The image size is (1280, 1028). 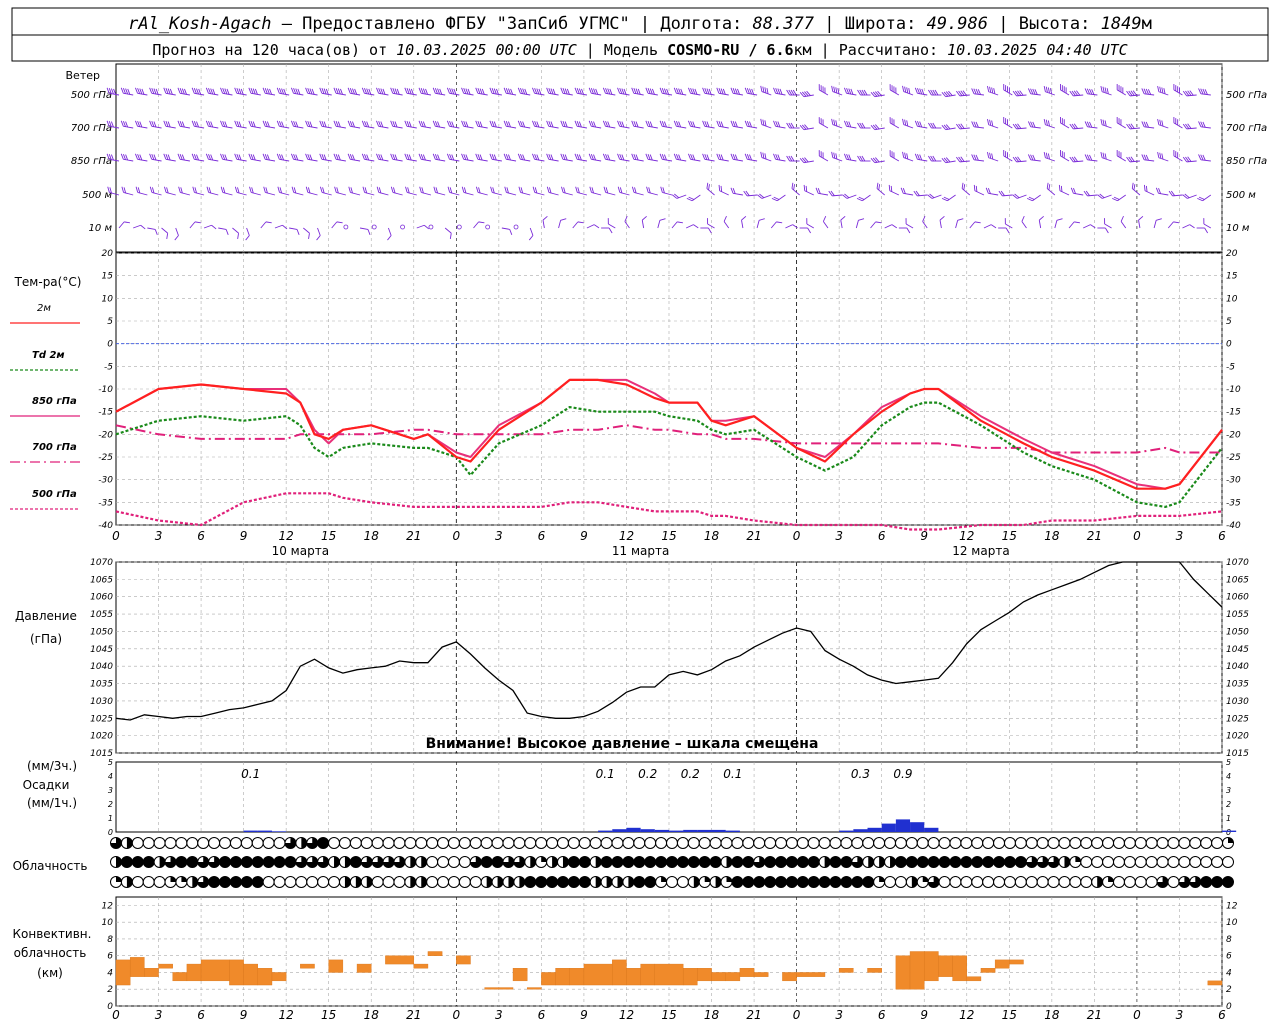 What do you see at coordinates (931, 829) in the screenshot?
I see `precip-bar` at bounding box center [931, 829].